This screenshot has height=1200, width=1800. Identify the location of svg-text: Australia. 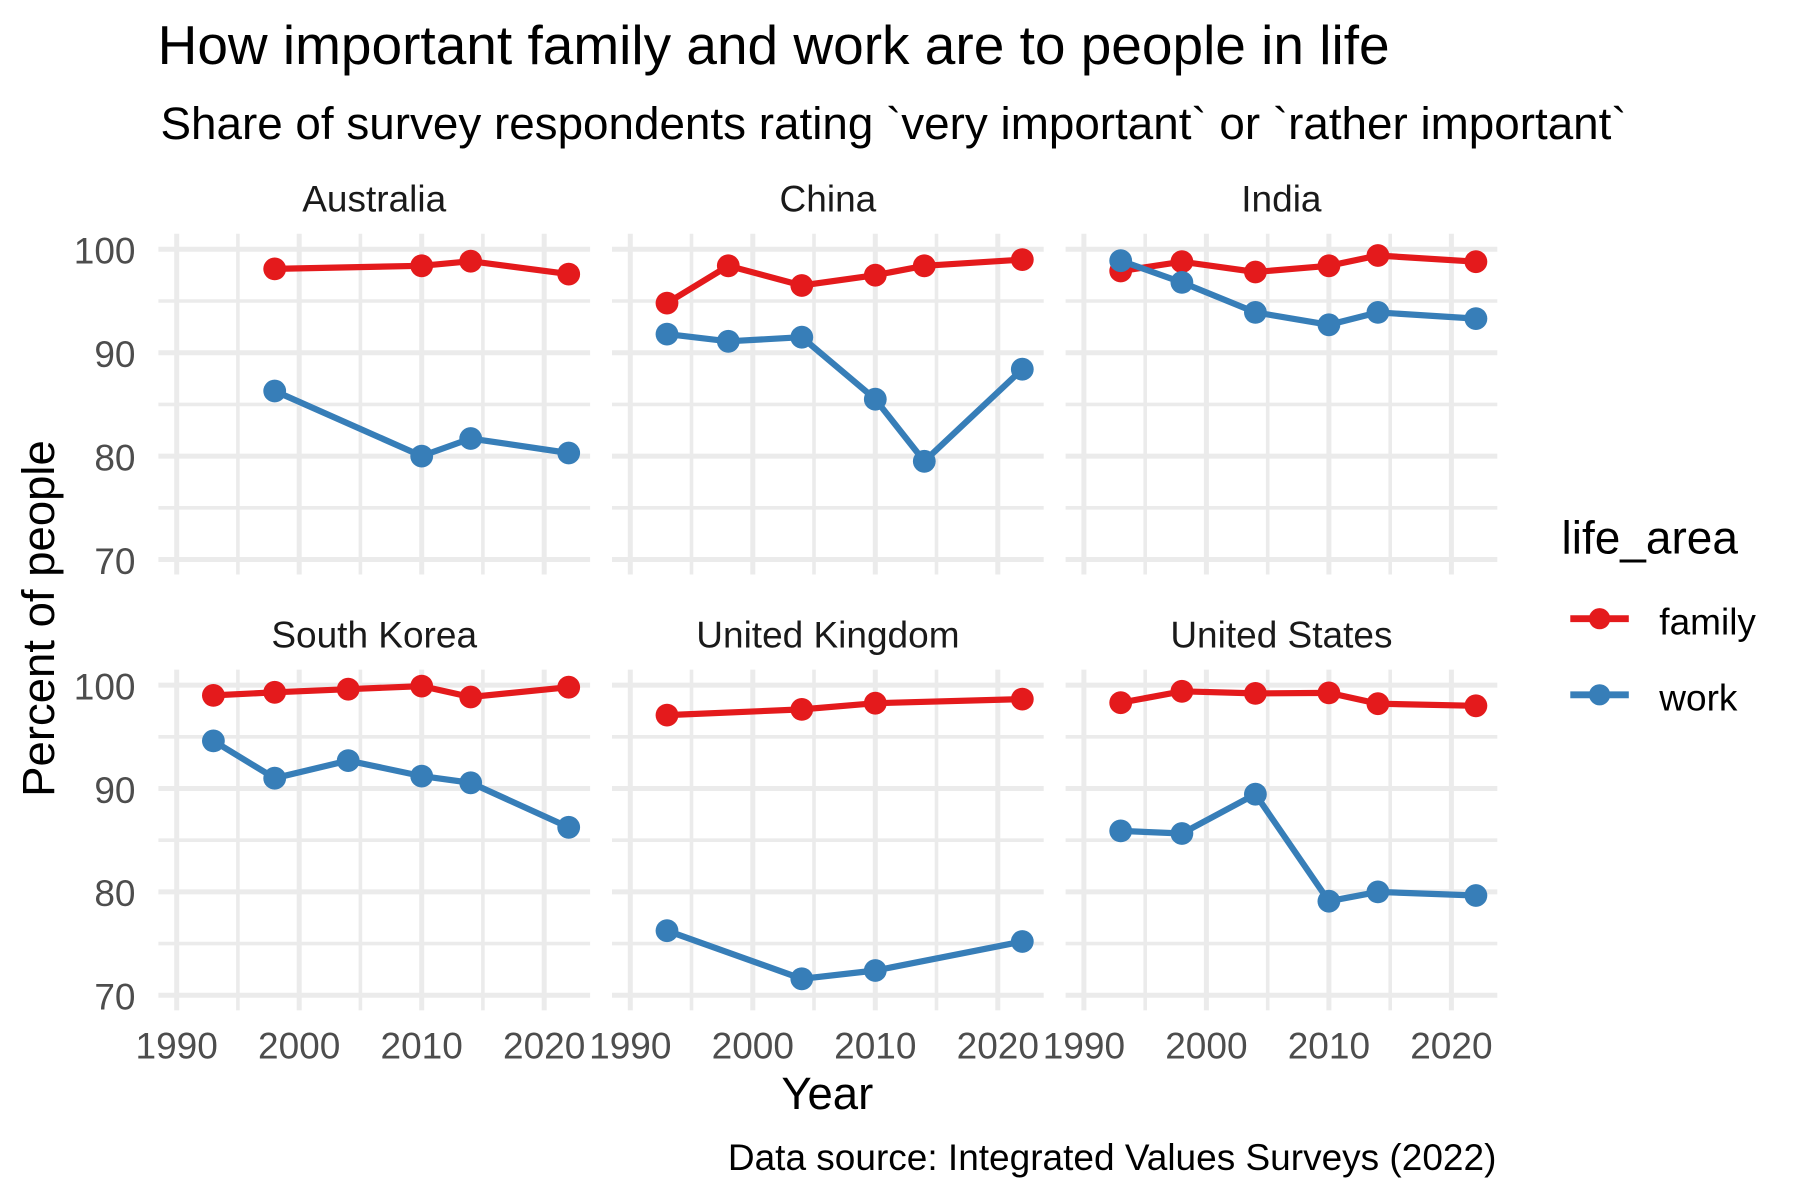
(374, 199).